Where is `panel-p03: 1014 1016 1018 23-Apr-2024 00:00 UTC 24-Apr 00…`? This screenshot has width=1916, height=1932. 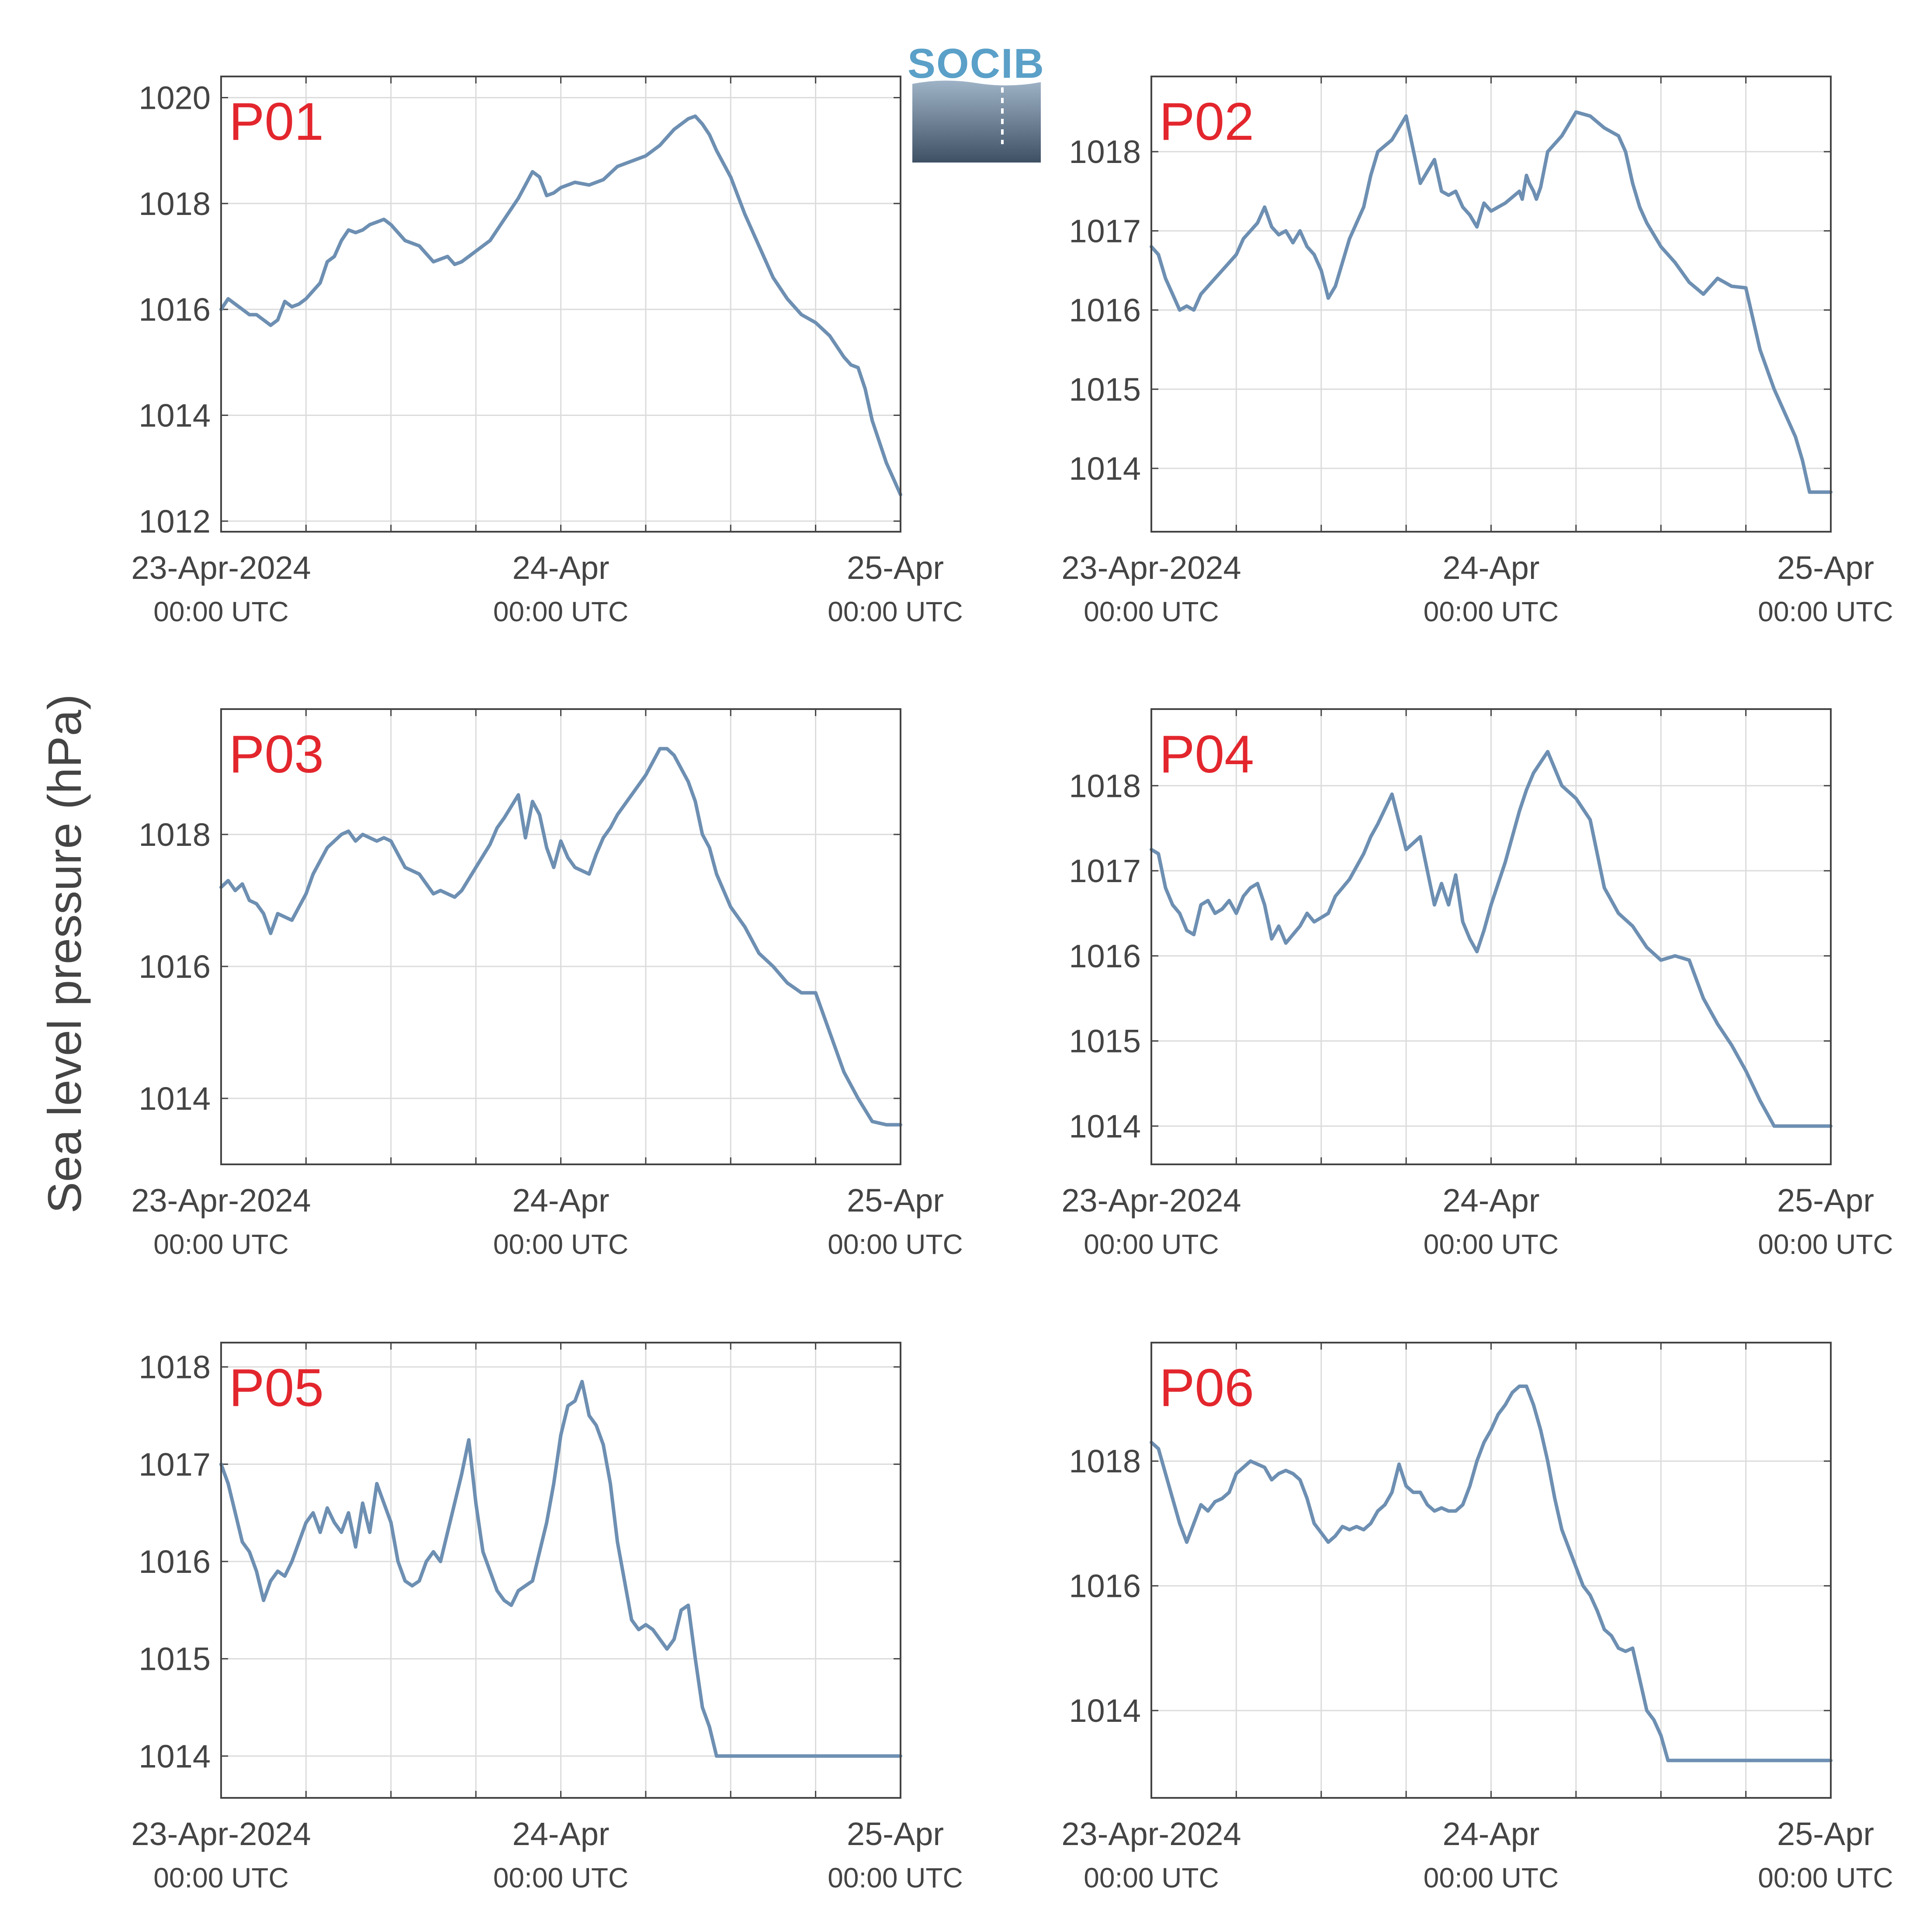 panel-p03: 1014 1016 1018 23-Apr-2024 00:00 UTC 24-Apr 00… is located at coordinates (547, 984).